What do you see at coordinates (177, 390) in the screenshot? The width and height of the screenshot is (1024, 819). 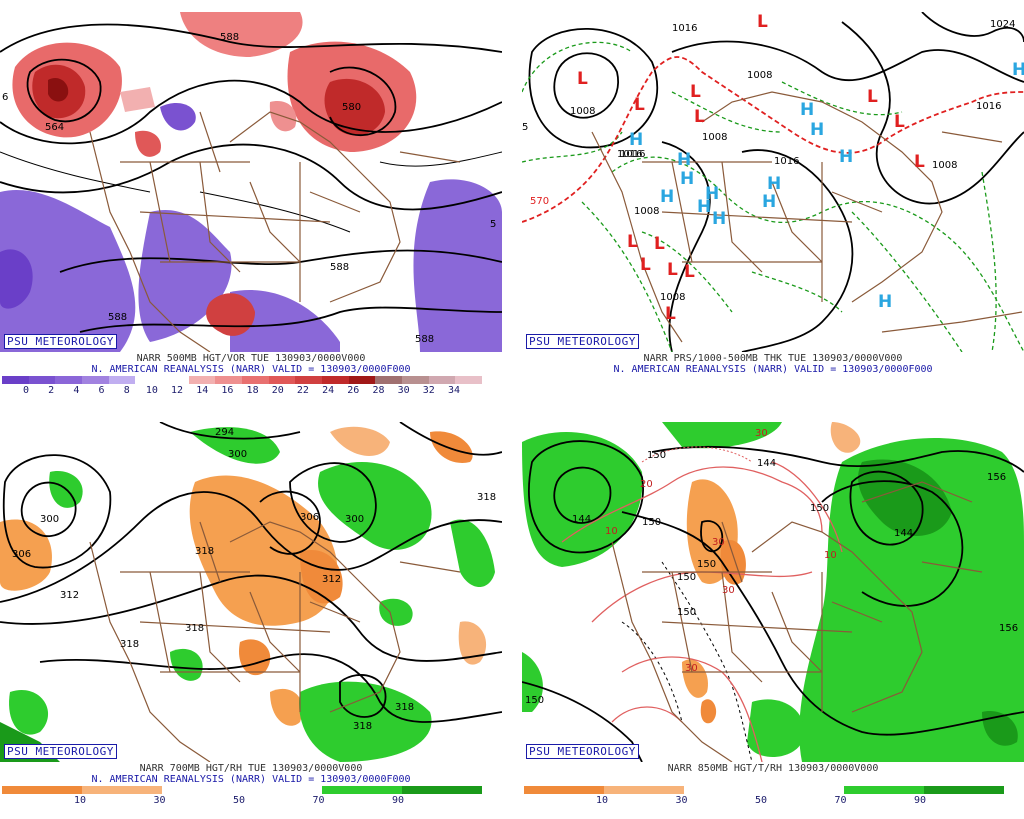 I see `colorbar-tick-label: 12` at bounding box center [177, 390].